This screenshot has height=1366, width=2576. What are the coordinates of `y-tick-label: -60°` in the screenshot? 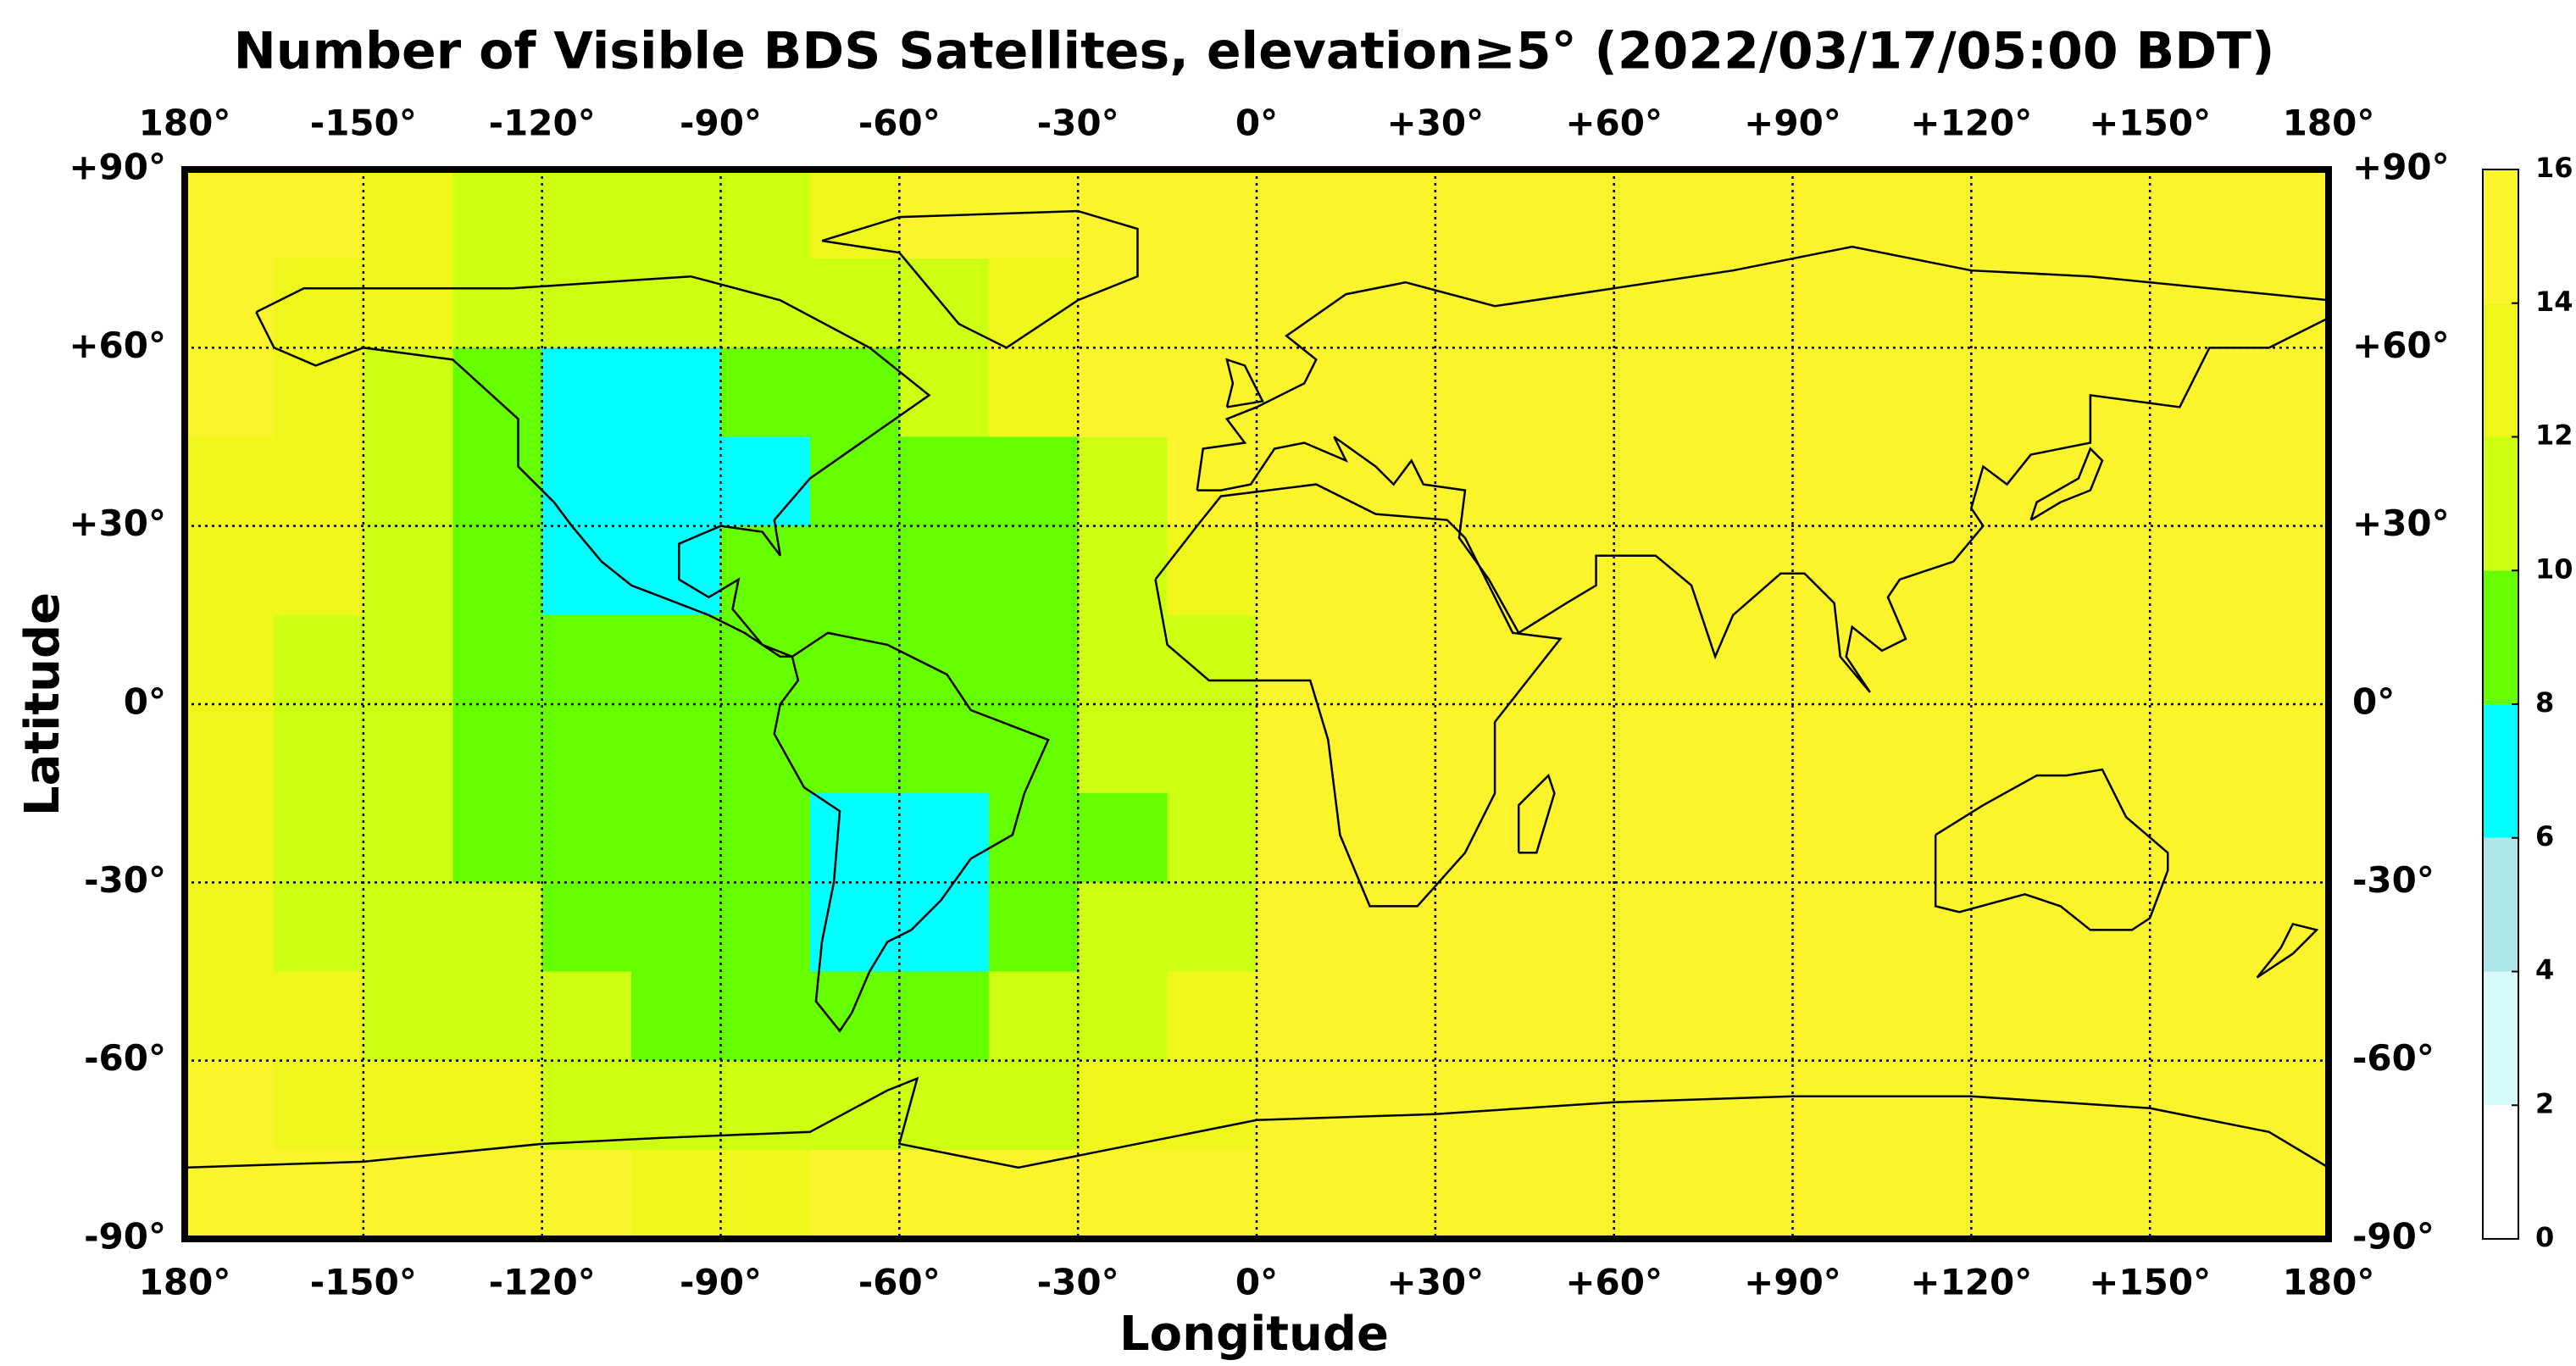 It's located at (125, 1058).